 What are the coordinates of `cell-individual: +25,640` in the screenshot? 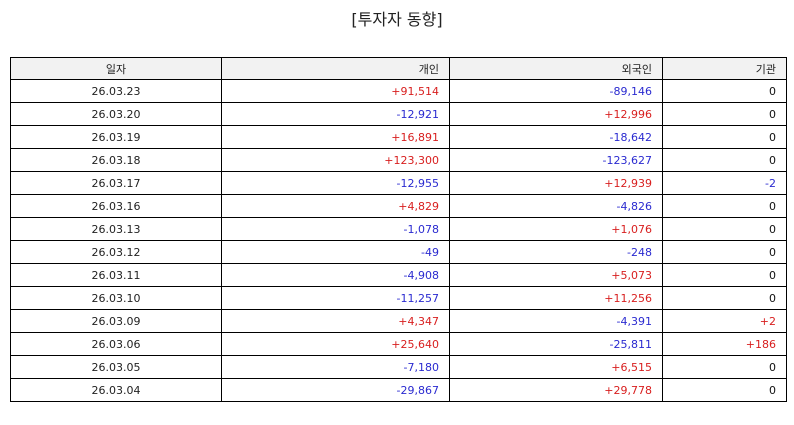 It's located at (335, 344).